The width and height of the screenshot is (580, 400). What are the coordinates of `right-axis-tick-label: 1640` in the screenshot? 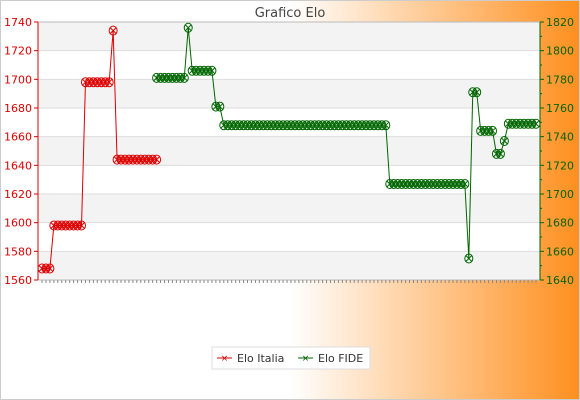 It's located at (560, 280).